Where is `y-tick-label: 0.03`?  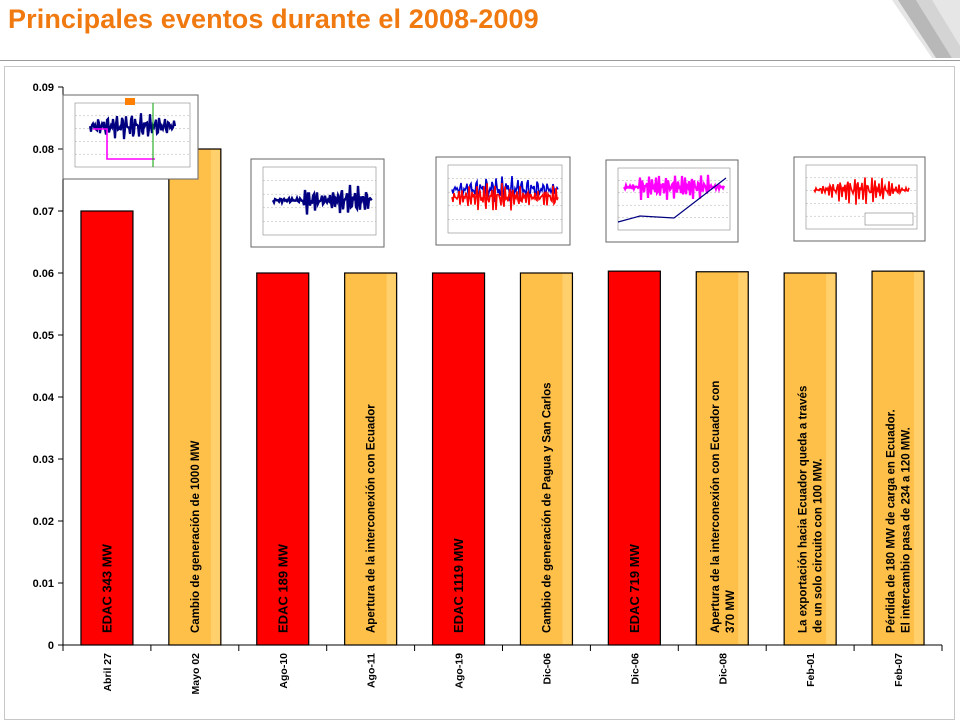 y-tick-label: 0.03 is located at coordinates (43, 460).